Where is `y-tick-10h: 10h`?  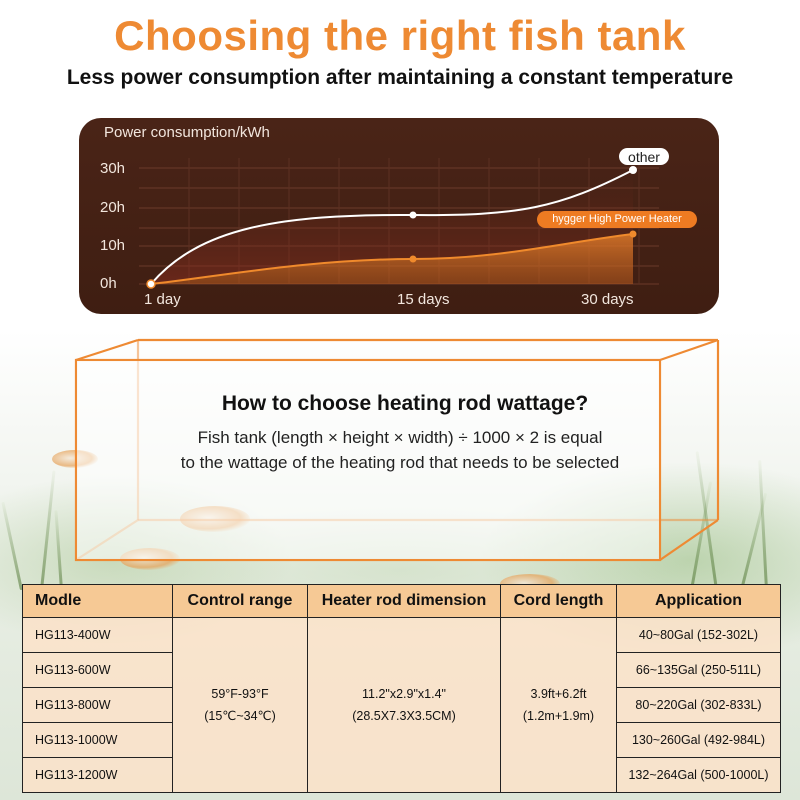
y-tick-10h: 10h is located at coordinates (113, 245).